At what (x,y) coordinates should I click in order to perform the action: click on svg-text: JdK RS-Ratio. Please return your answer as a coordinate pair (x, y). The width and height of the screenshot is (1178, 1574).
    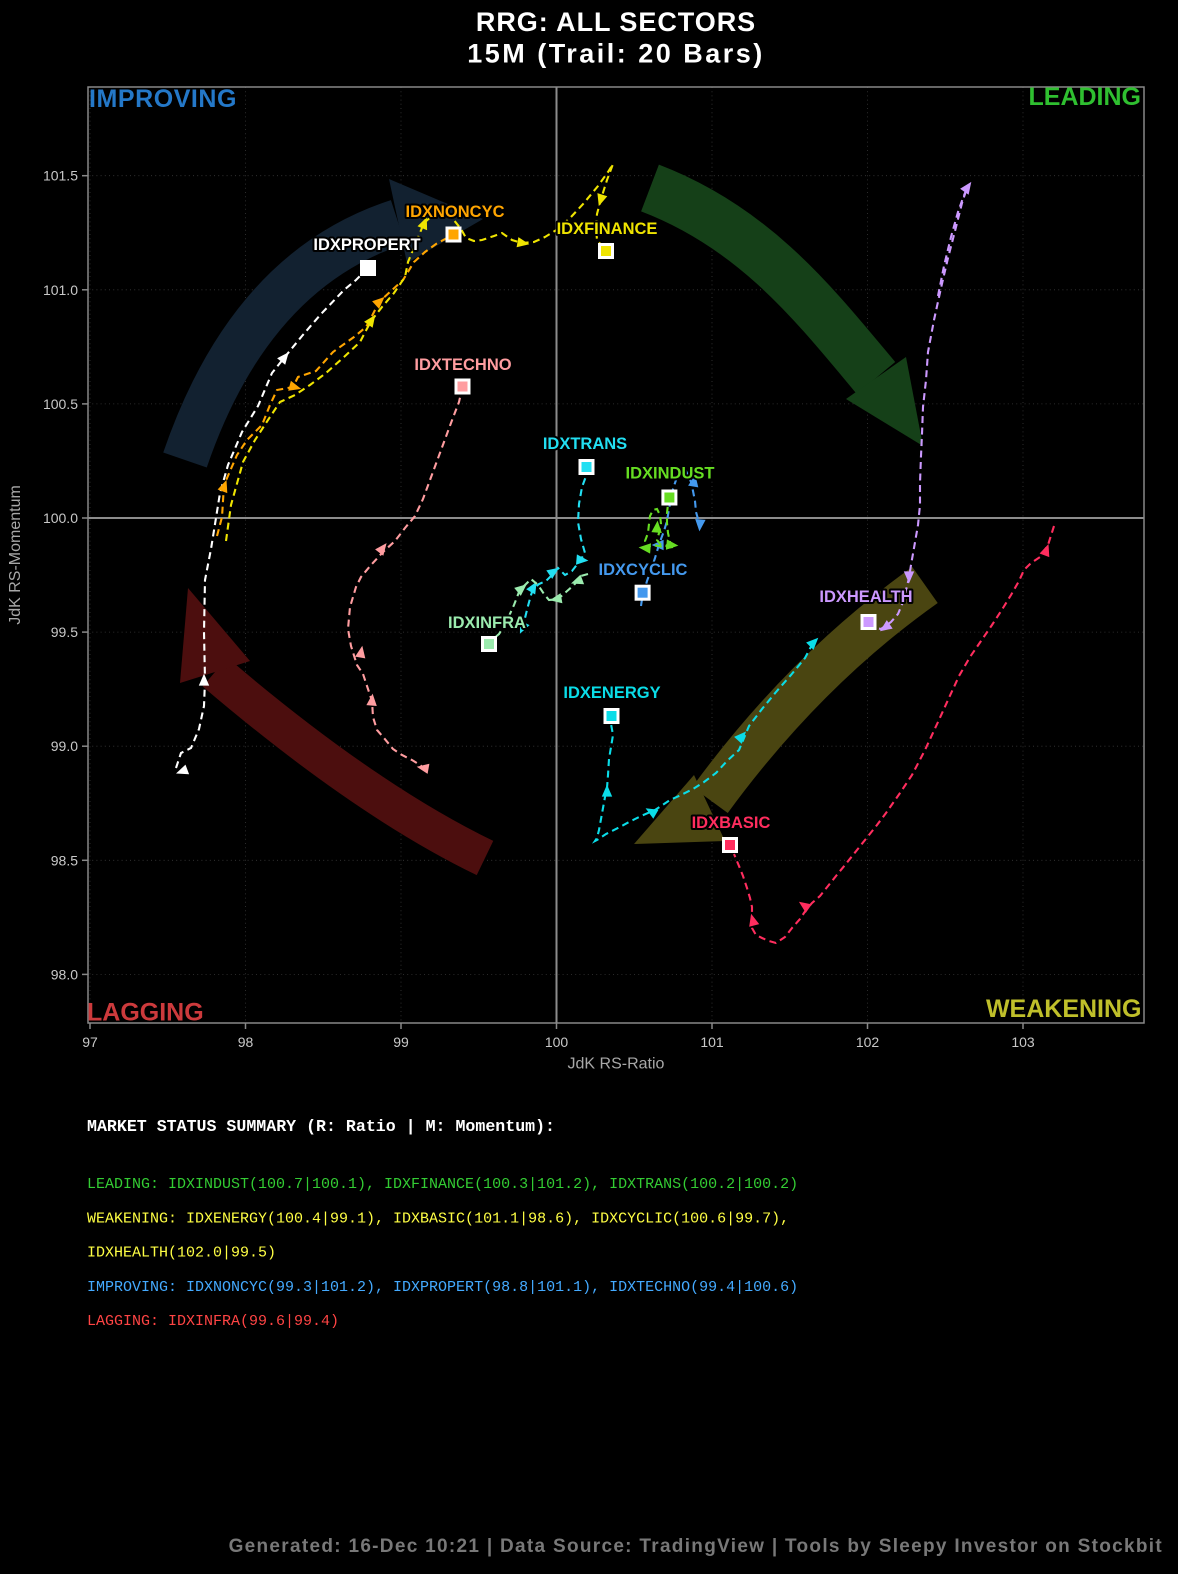
    Looking at the image, I should click on (616, 1064).